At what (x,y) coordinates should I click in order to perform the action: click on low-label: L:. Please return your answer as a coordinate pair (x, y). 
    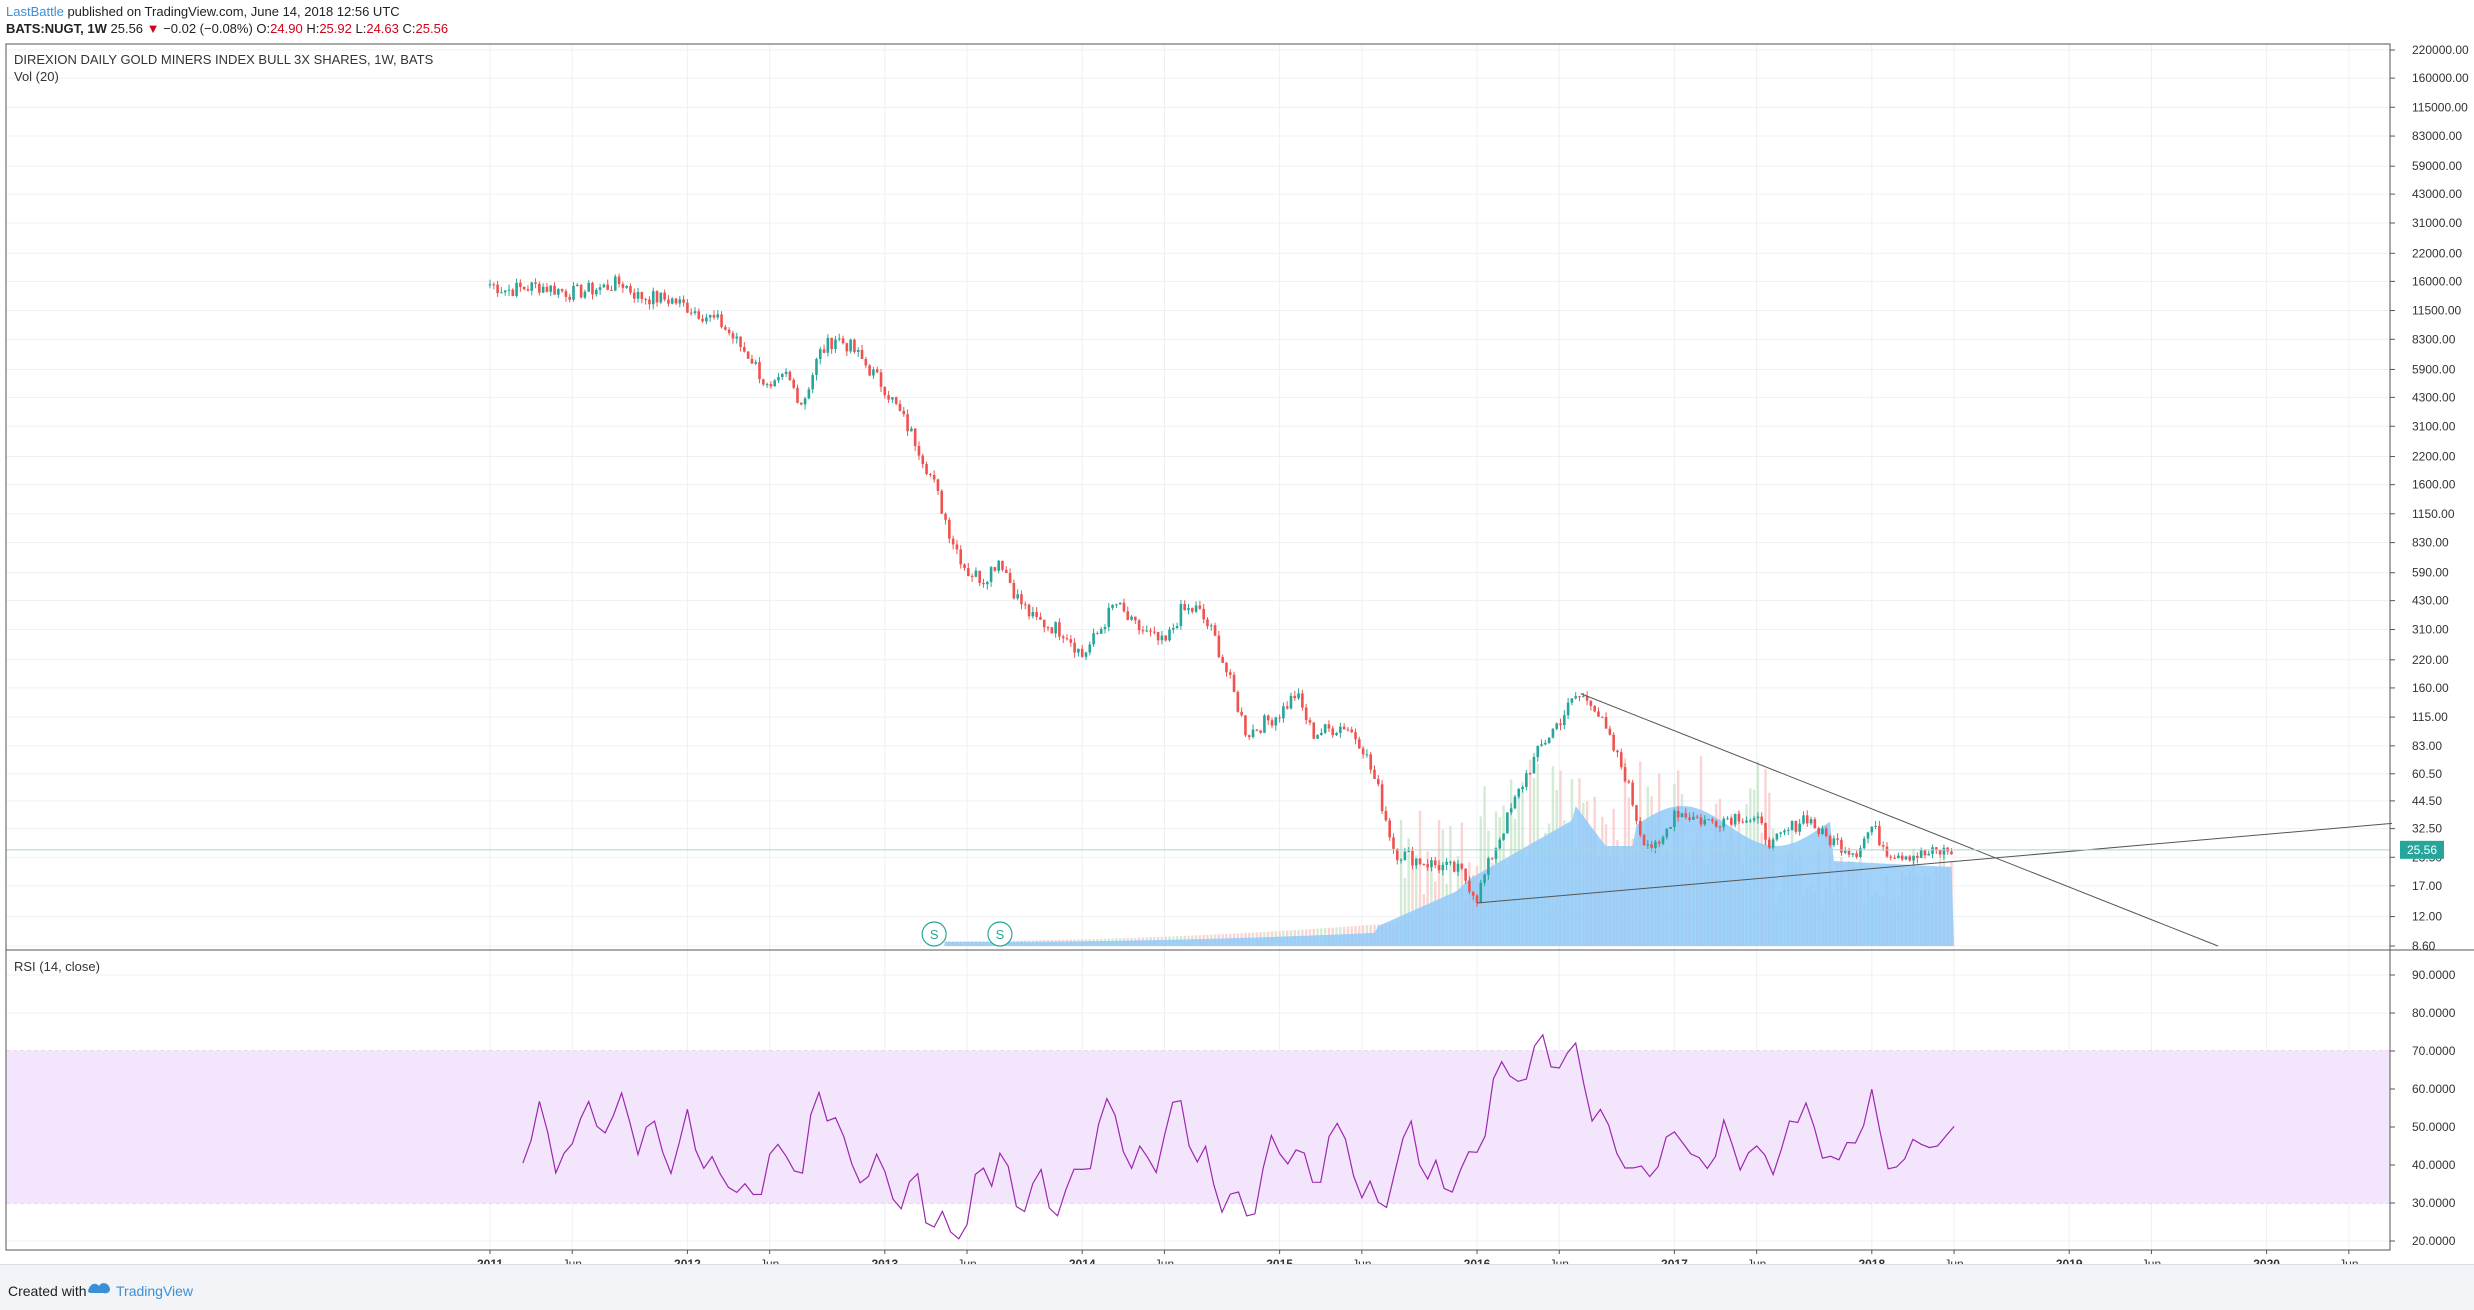
    Looking at the image, I should click on (361, 28).